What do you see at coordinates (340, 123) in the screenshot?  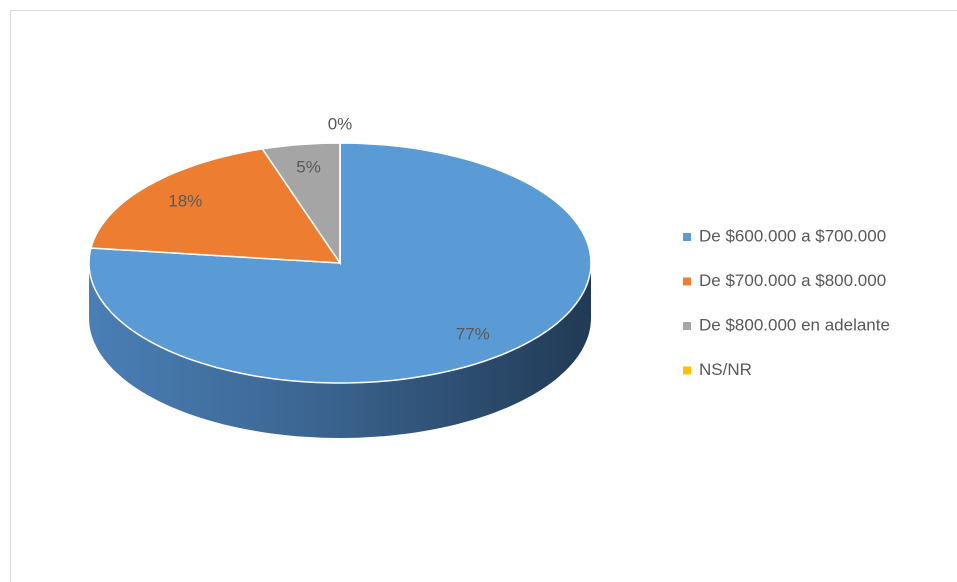 I see `data-label: 0%` at bounding box center [340, 123].